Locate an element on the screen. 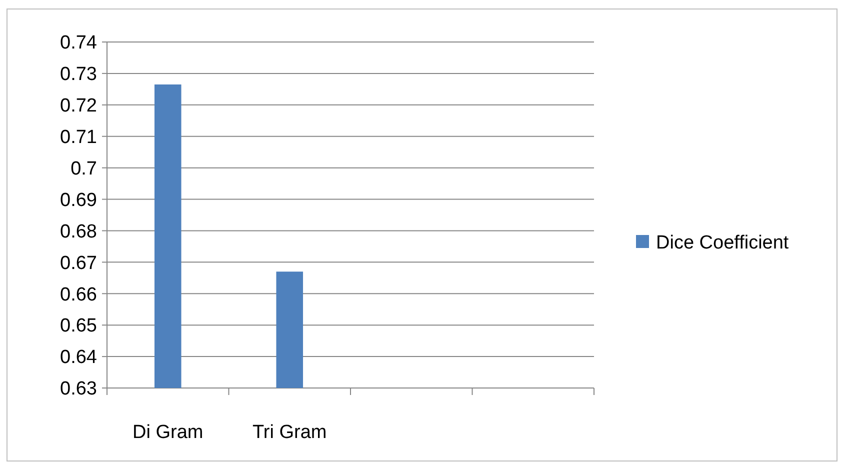  y-tick-label: 0.74 is located at coordinates (79, 43).